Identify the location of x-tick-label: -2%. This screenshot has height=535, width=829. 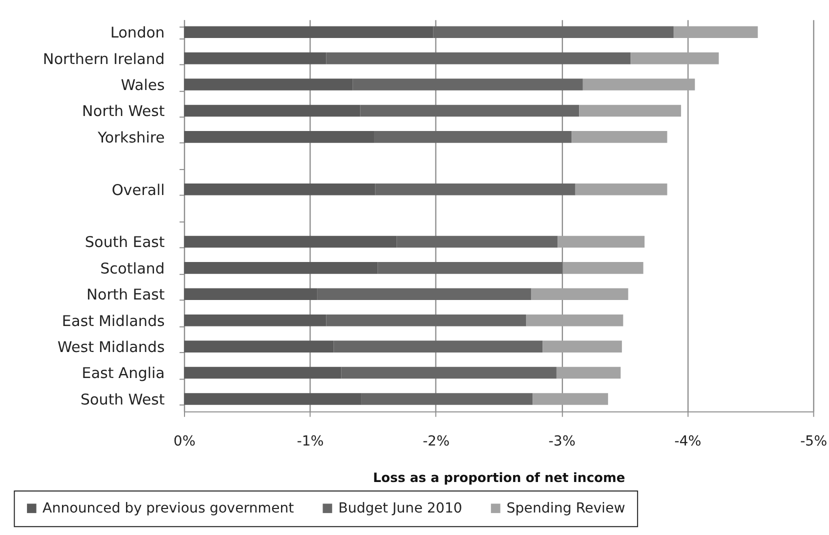
(436, 442).